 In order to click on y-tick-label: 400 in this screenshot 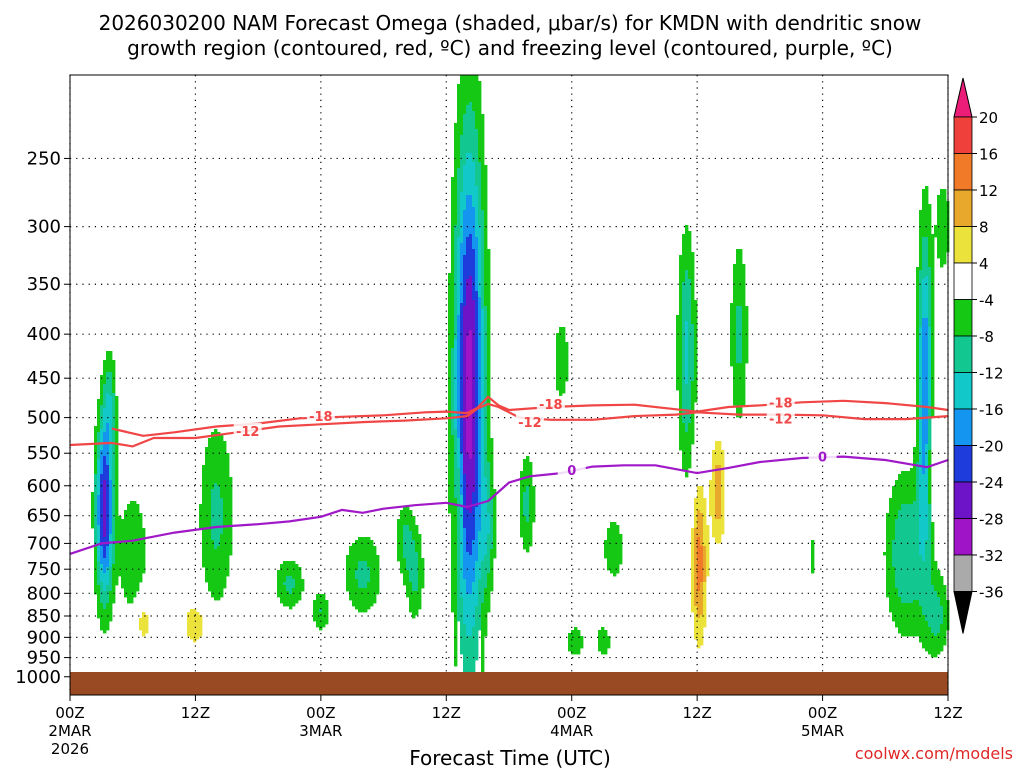, I will do `click(44, 334)`.